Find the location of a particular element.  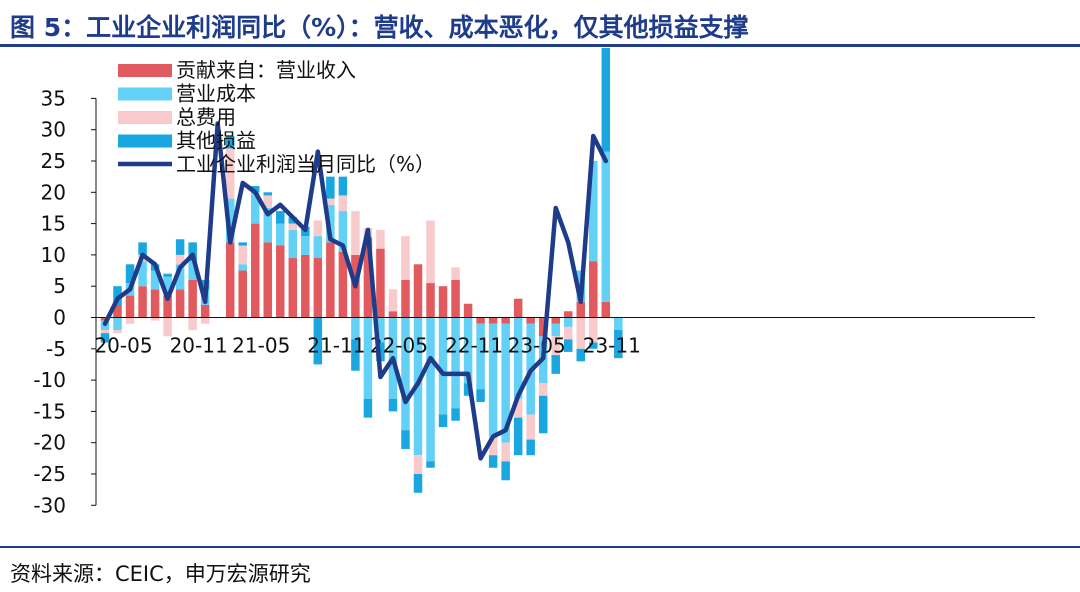

legend-label: 其他损益 is located at coordinates (216, 141).